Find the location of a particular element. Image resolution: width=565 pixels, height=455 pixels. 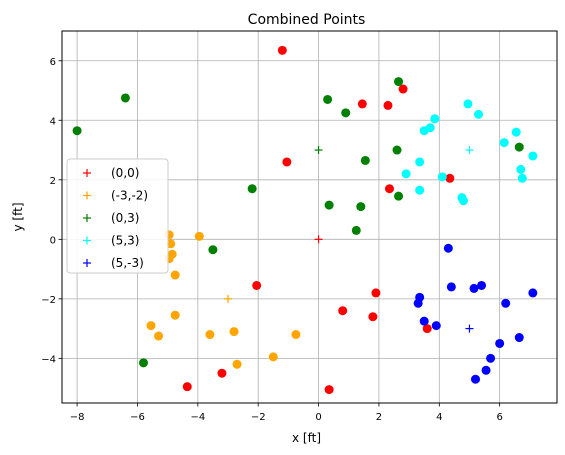

legend-label: (0,3) is located at coordinates (125, 218).